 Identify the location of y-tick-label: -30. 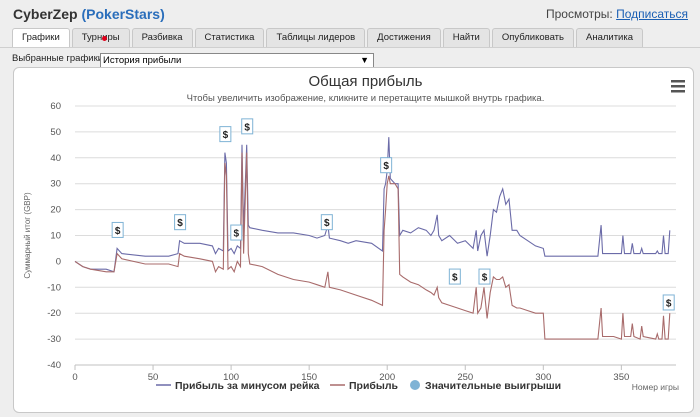
(54, 339).